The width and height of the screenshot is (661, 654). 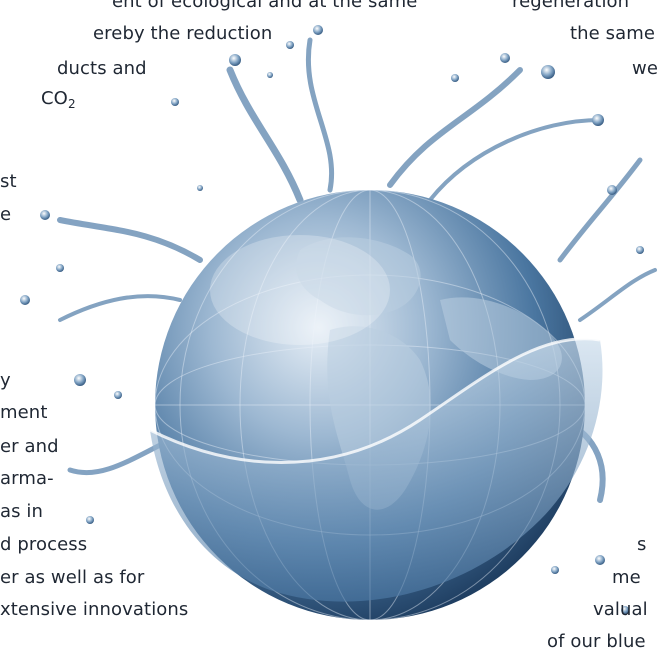 What do you see at coordinates (44, 544) in the screenshot?
I see `left-text-line-12: d process` at bounding box center [44, 544].